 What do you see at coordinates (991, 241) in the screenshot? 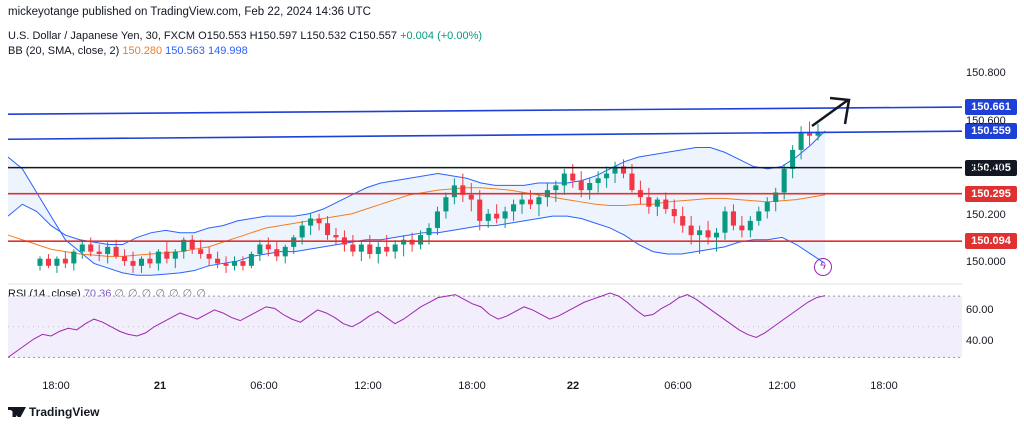
I see `price-tag: 150.094` at bounding box center [991, 241].